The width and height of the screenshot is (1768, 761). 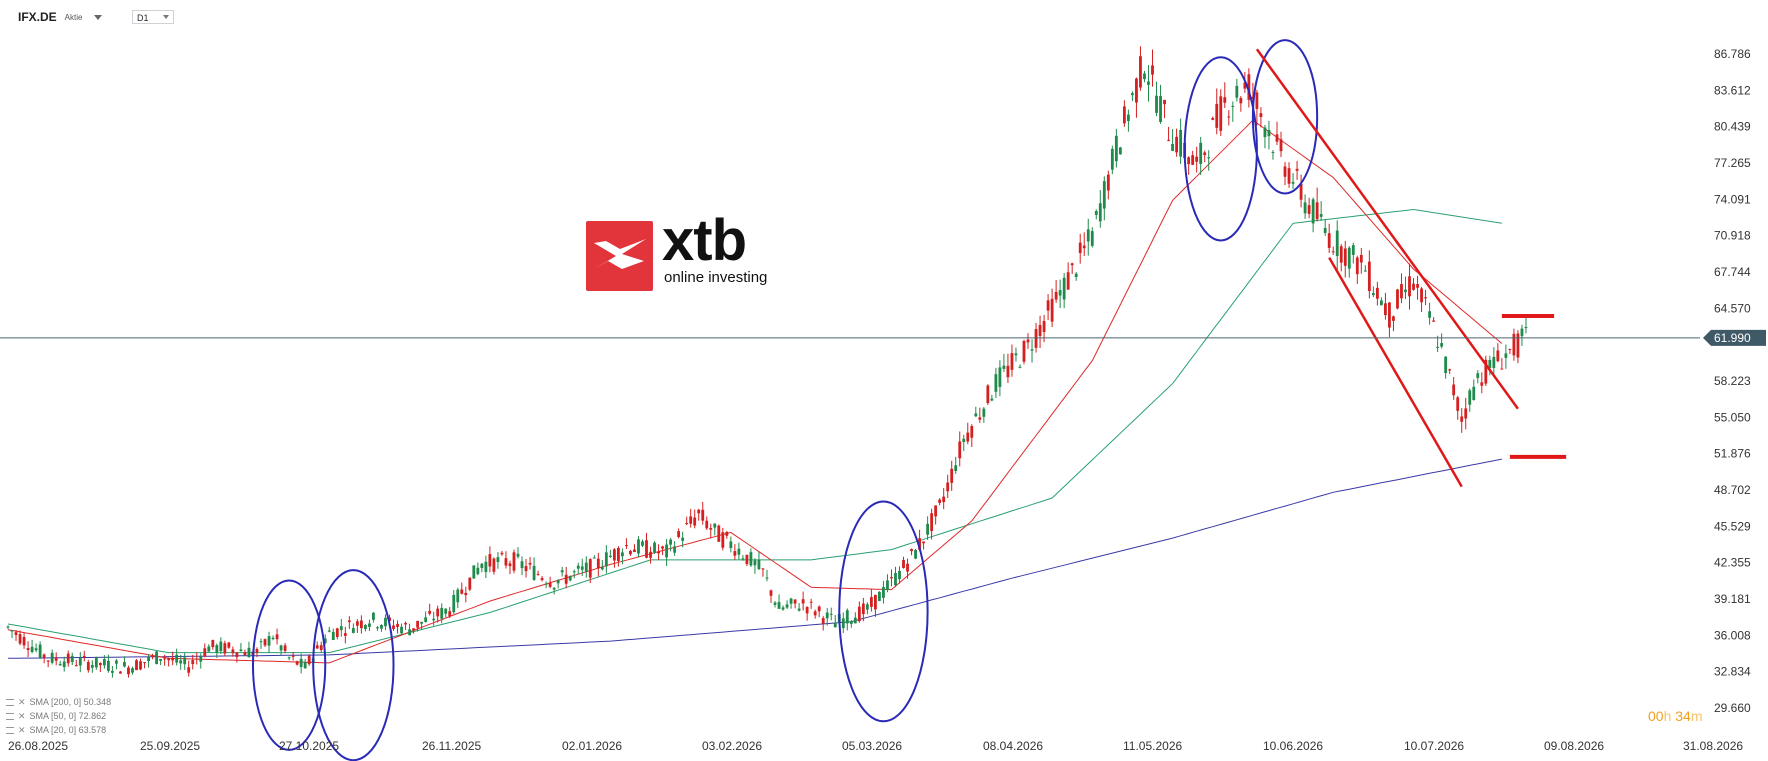 I want to click on countdown-minutes: 34, so click(x=1683, y=716).